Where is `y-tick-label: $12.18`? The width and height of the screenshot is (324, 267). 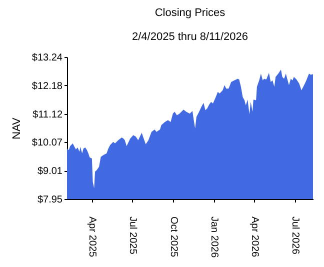
y-tick-label: $12.18 is located at coordinates (47, 86).